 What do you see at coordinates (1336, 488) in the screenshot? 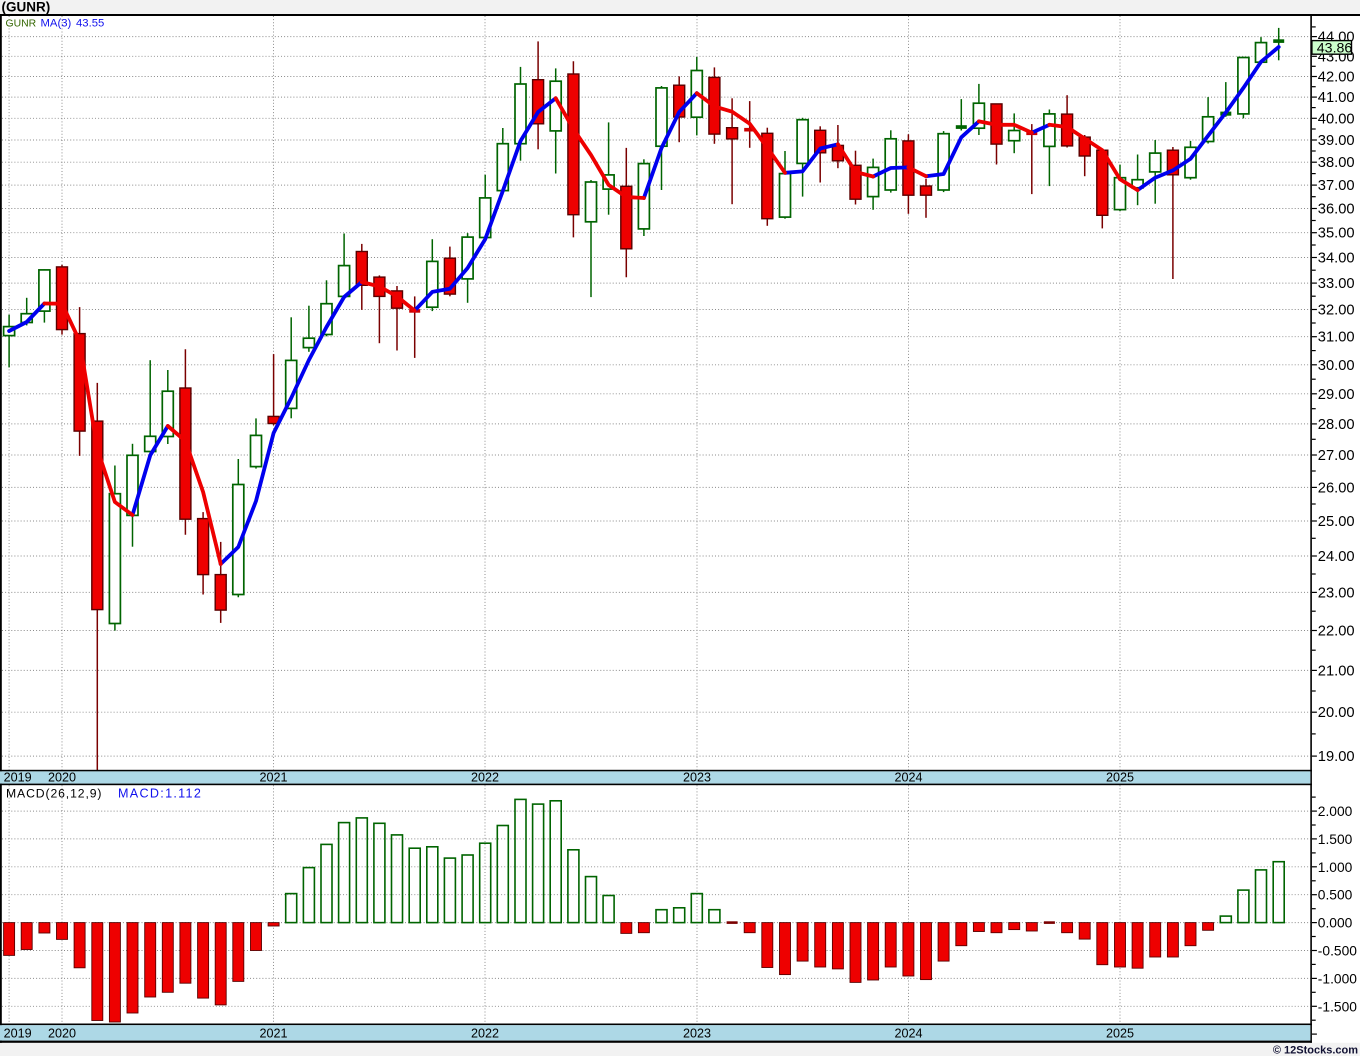
I see `svg-text: 26.00` at bounding box center [1336, 488].